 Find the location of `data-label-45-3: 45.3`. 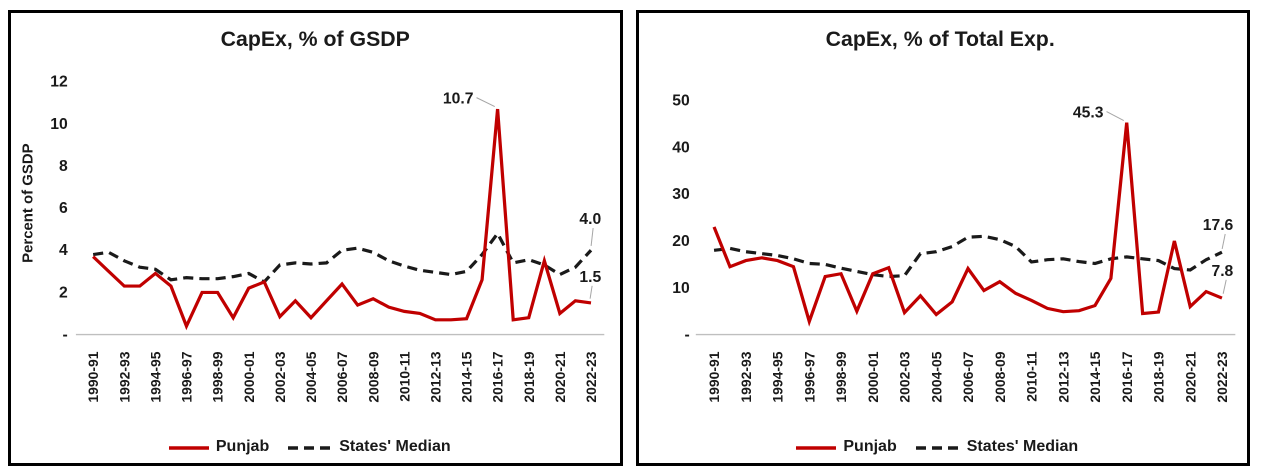

data-label-45-3: 45.3 is located at coordinates (1087, 113).